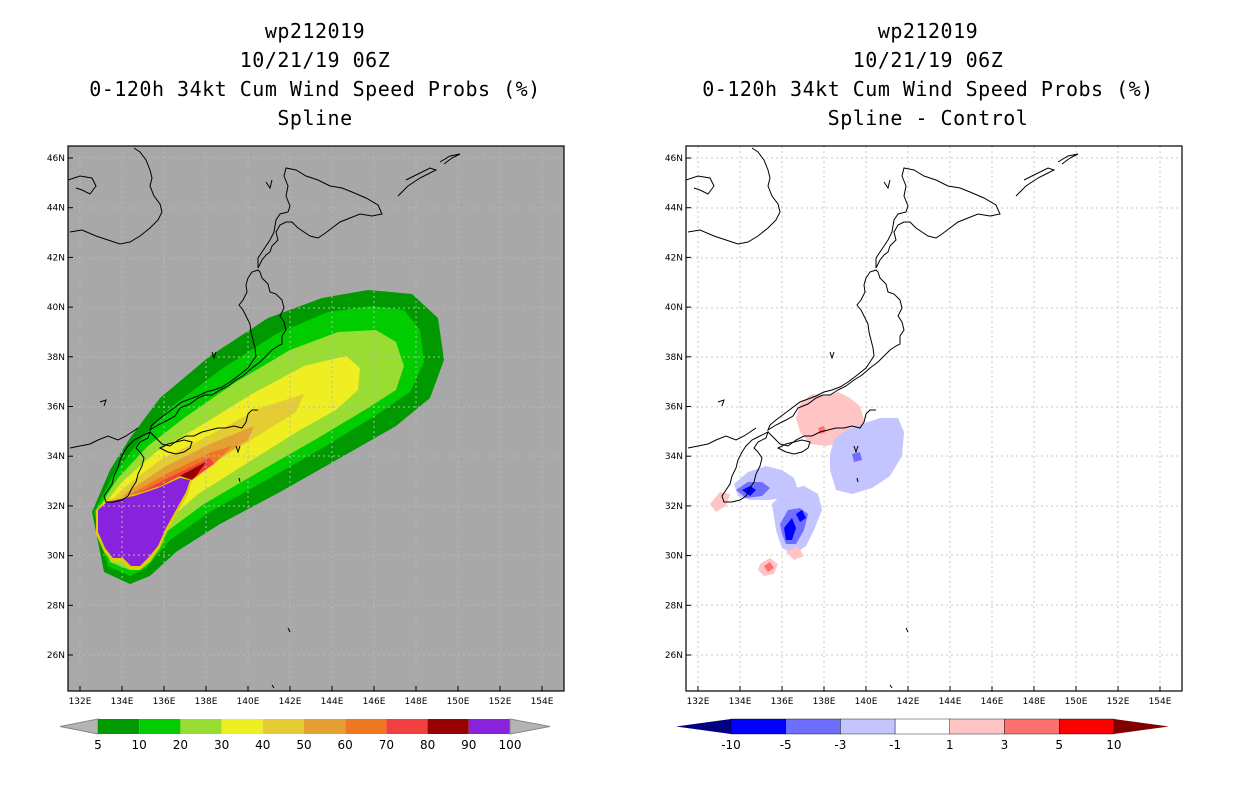 This screenshot has width=1236, height=800. I want to click on left-lon-label: 146E, so click(374, 702).